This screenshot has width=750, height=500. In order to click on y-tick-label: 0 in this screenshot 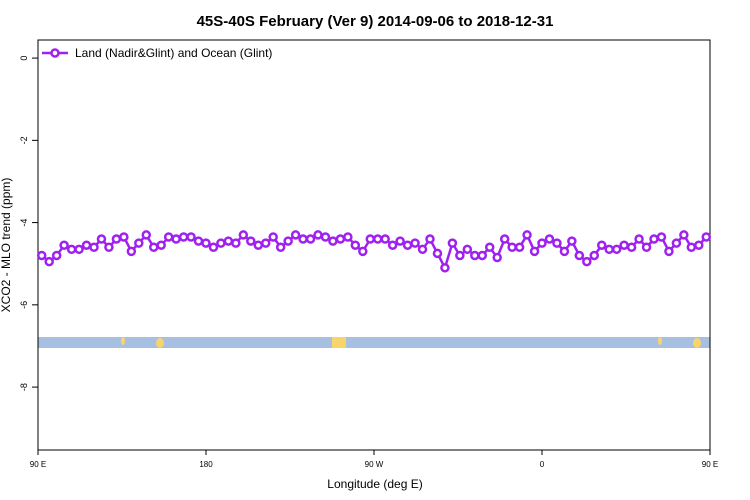, I will do `click(24, 58)`.